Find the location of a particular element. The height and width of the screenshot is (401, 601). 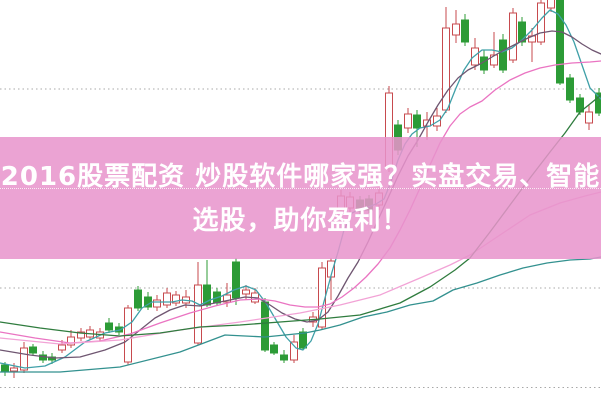

gridline-through-banner is located at coordinates (300, 188).